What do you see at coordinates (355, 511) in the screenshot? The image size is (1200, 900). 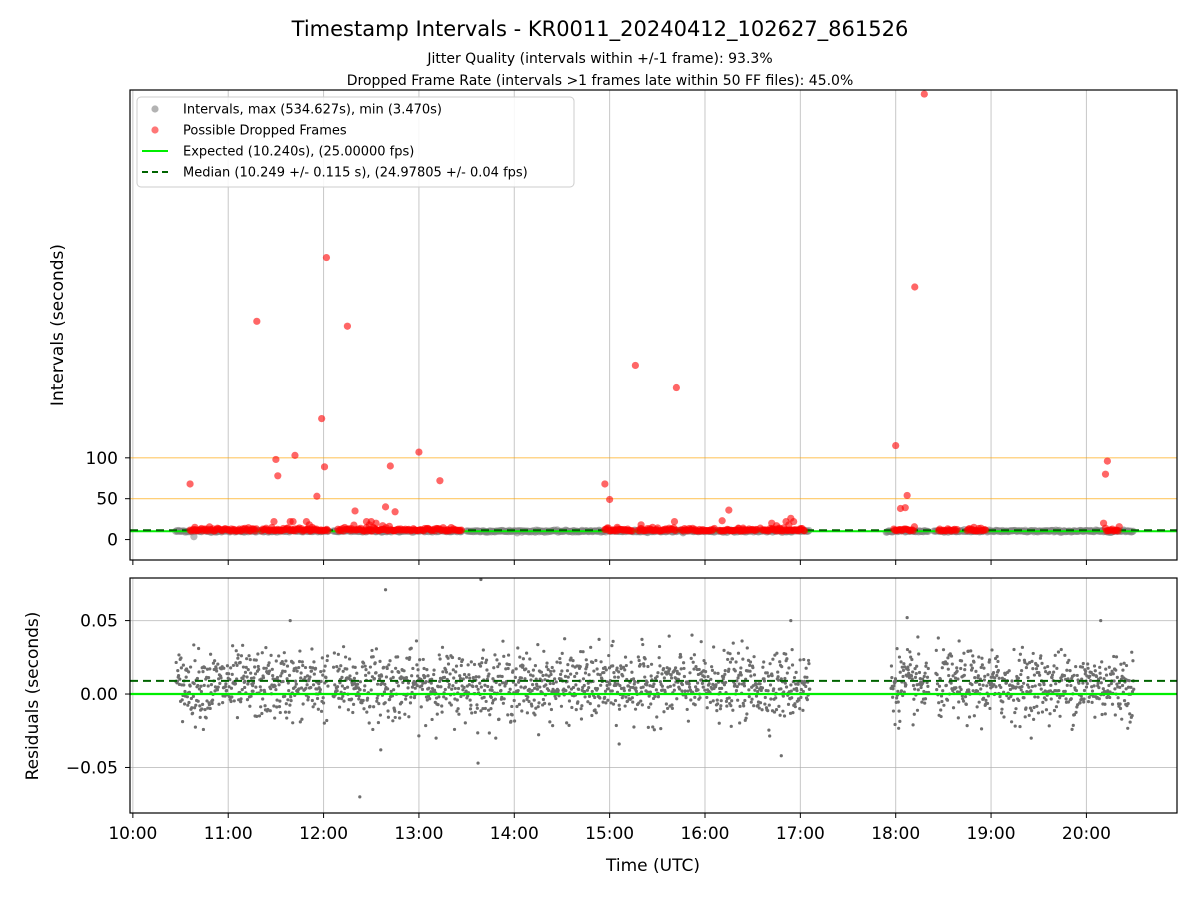 I see `dropped-frame-point` at bounding box center [355, 511].